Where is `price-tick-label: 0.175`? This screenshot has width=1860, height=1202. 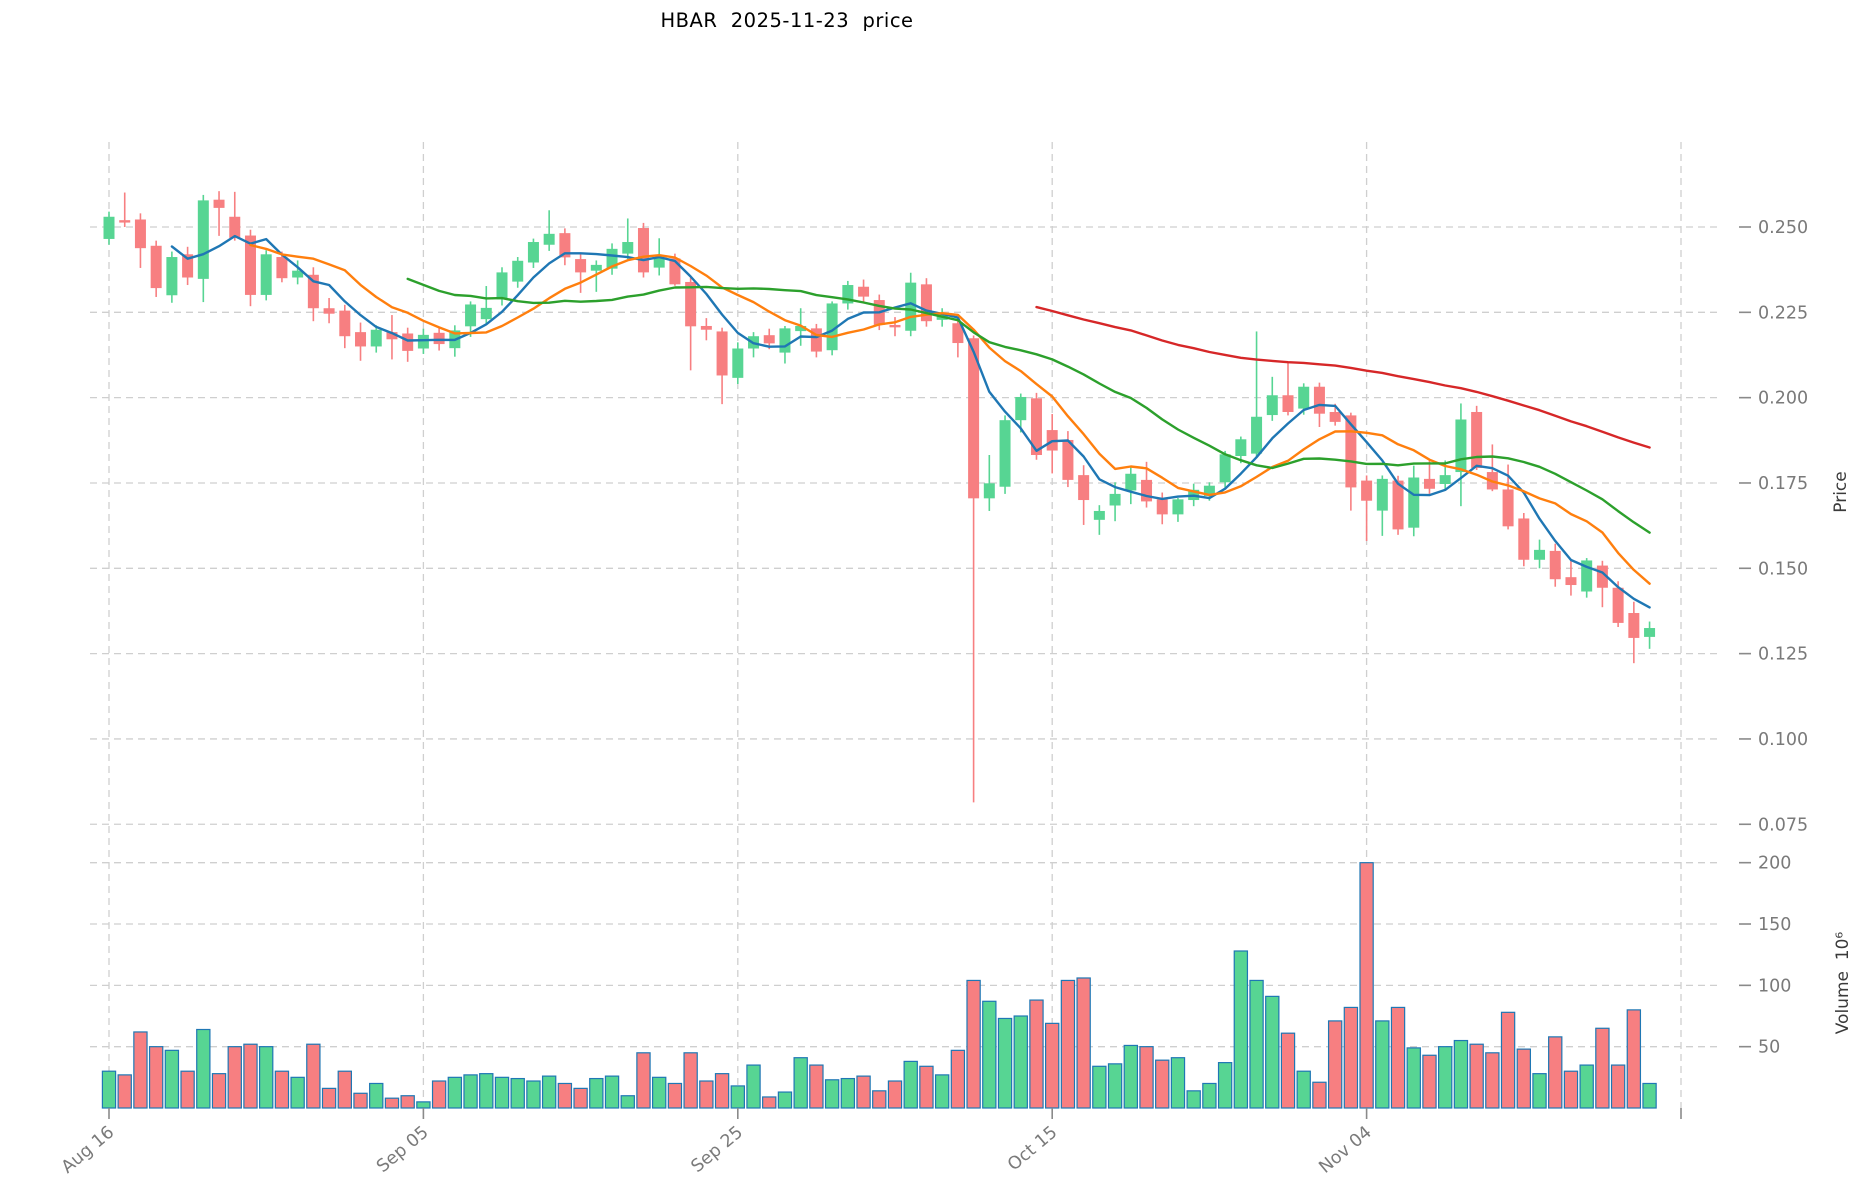 price-tick-label: 0.175 is located at coordinates (1783, 484).